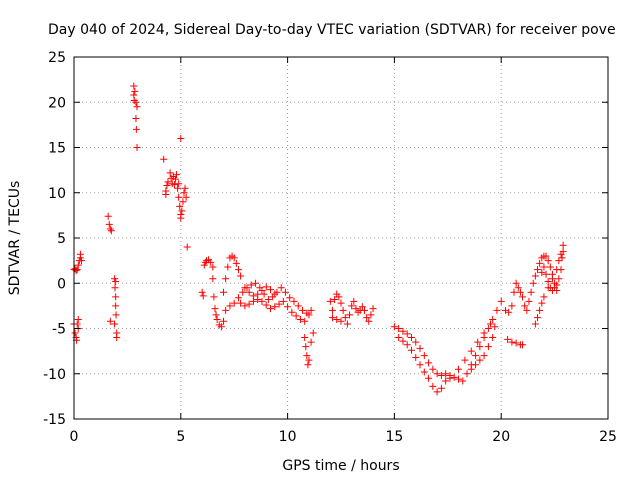 This screenshot has height=480, width=640. I want to click on y-tick-label: -5, so click(59, 330).